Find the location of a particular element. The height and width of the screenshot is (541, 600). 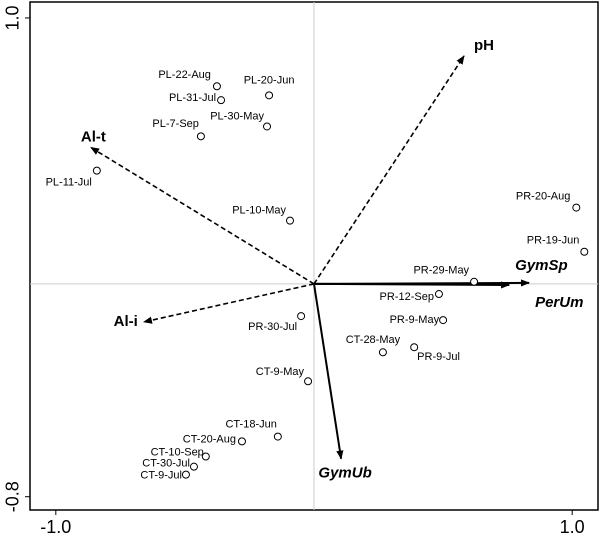

y-tick-label: 1.0 is located at coordinates (13, 17).